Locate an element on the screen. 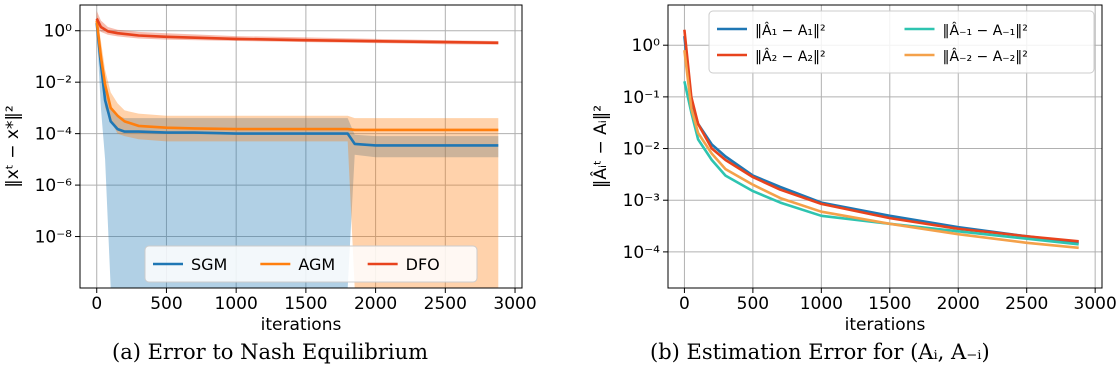 The image size is (1120, 387). legend-label: ‖Â₋₁ − A₋₁‖² is located at coordinates (985, 30).